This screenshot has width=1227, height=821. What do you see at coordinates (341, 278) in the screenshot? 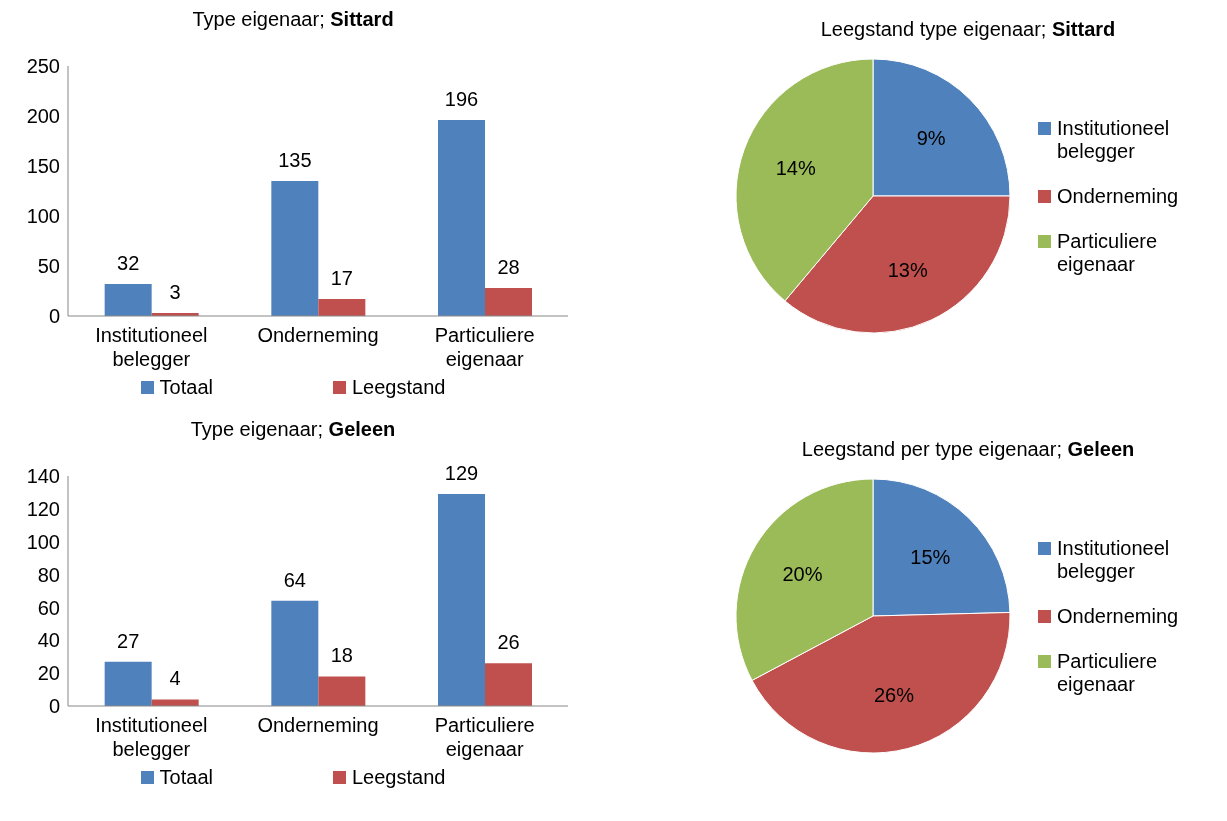
I see `data-label: 17` at bounding box center [341, 278].